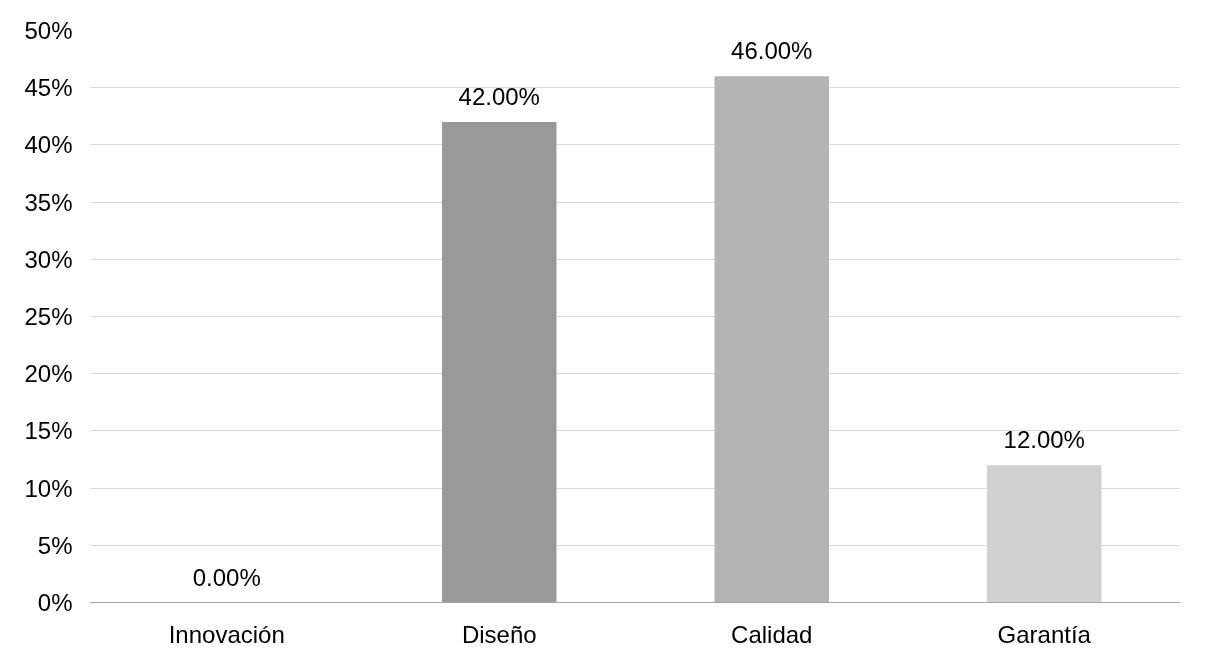 Image resolution: width=1207 pixels, height=654 pixels. I want to click on y-tick-label: 45%, so click(48, 88).